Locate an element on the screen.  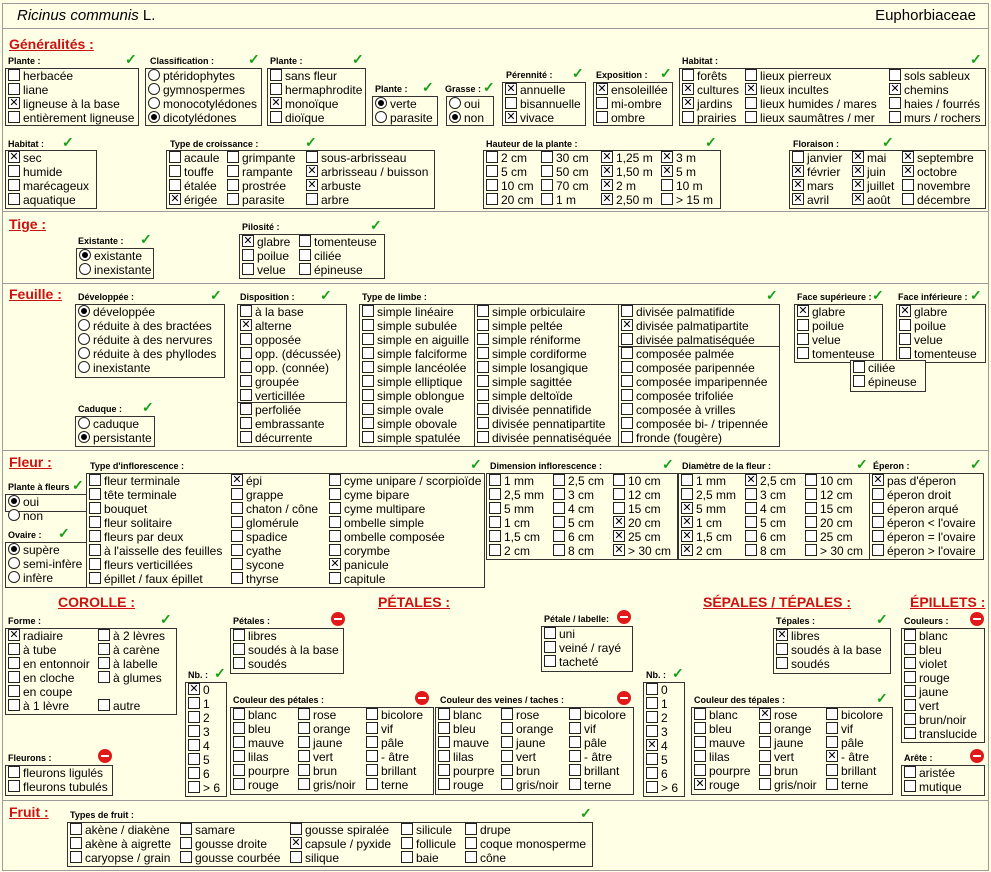
checkbox-forme_b-1: à carène is located at coordinates (129, 650).